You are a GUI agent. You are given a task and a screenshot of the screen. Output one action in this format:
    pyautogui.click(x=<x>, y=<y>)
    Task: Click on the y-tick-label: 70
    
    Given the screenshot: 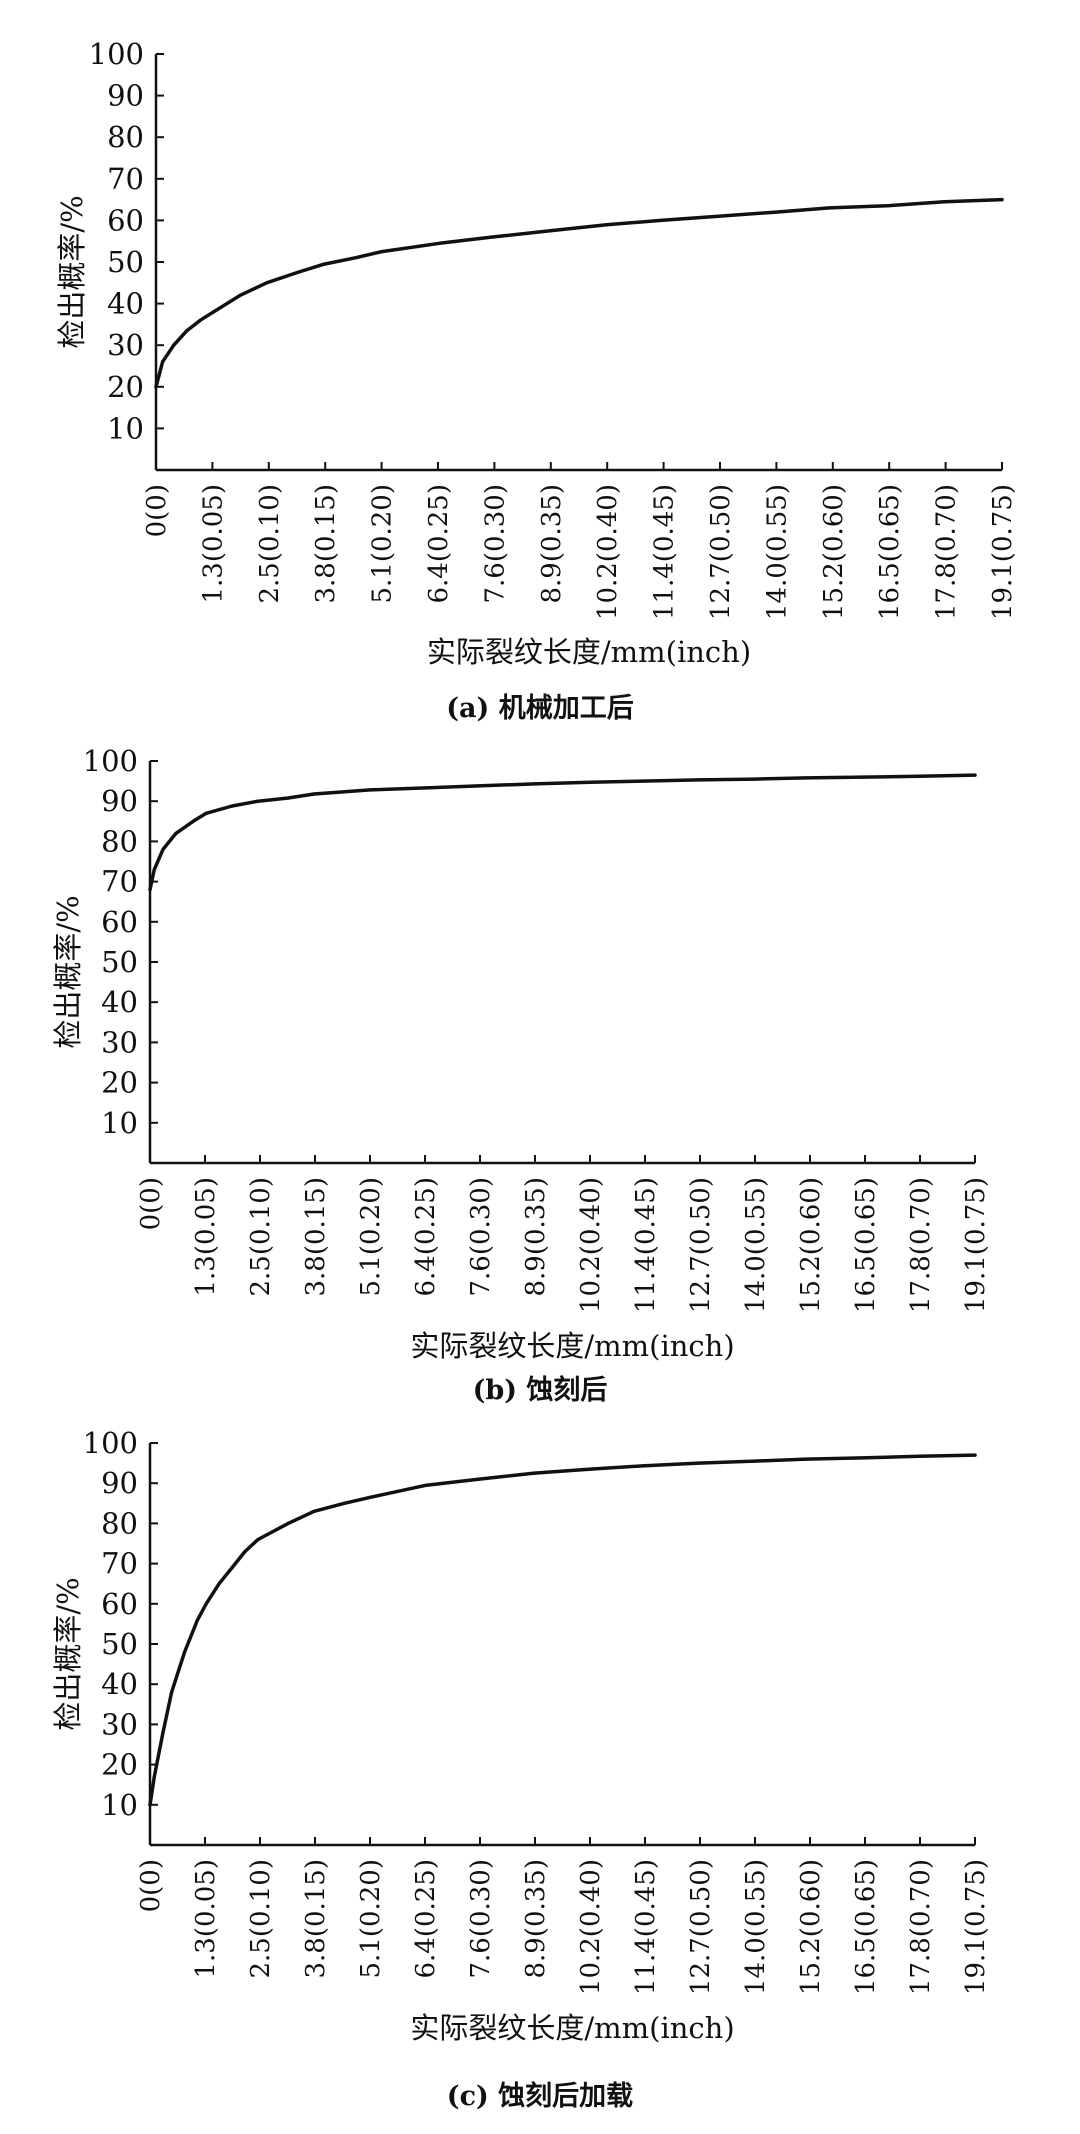 What is the action you would take?
    pyautogui.click(x=125, y=179)
    